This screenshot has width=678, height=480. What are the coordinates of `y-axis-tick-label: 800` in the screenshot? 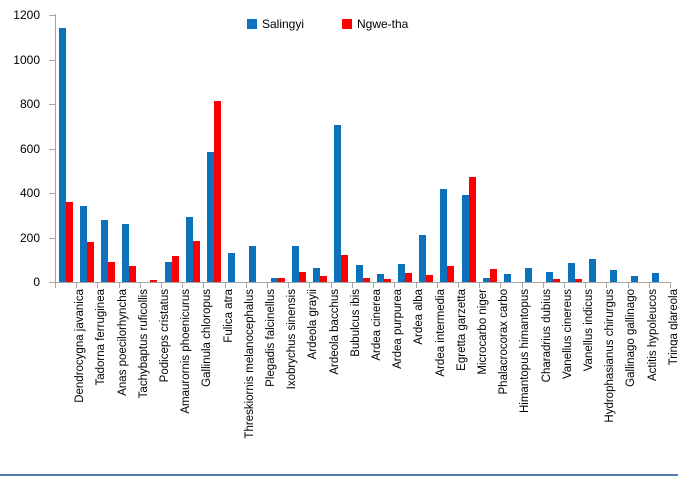 It's located at (29, 104).